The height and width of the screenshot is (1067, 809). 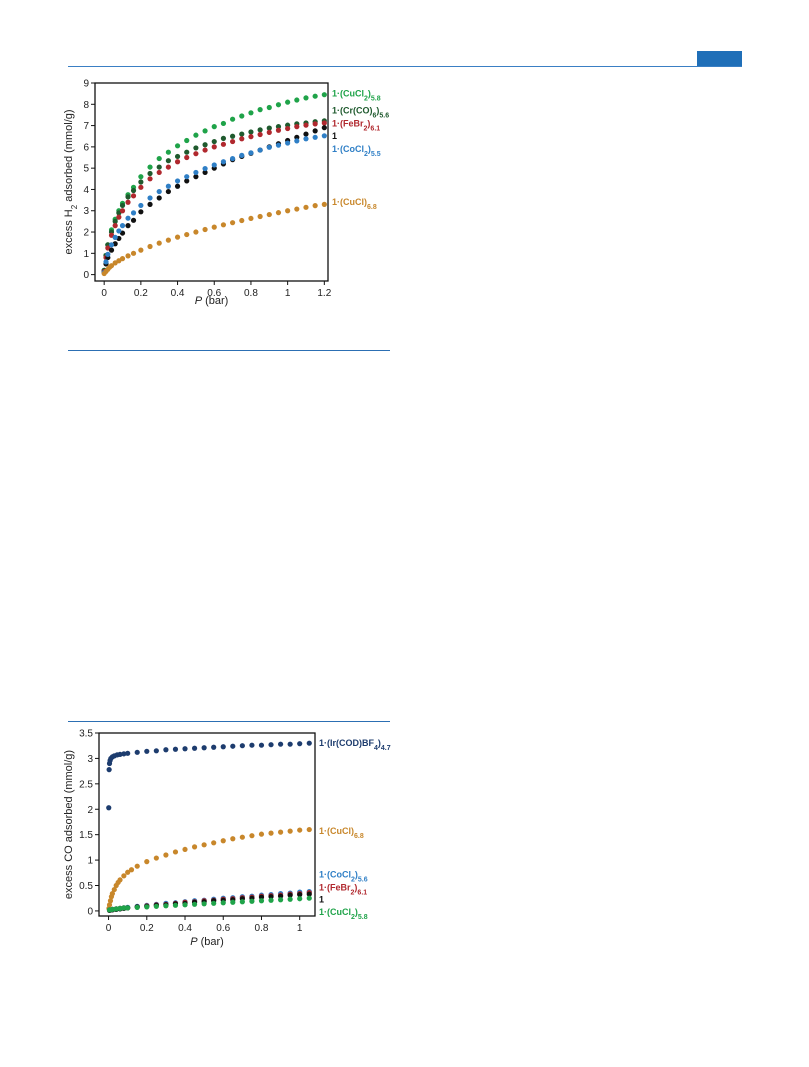 What do you see at coordinates (288, 293) in the screenshot?
I see `x-tick-label: 1` at bounding box center [288, 293].